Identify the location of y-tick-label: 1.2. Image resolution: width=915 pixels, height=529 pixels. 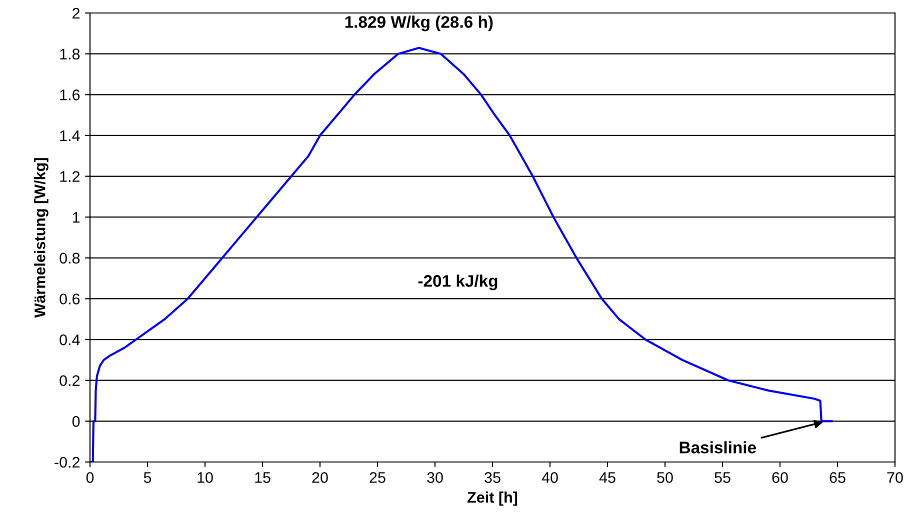
(70, 176).